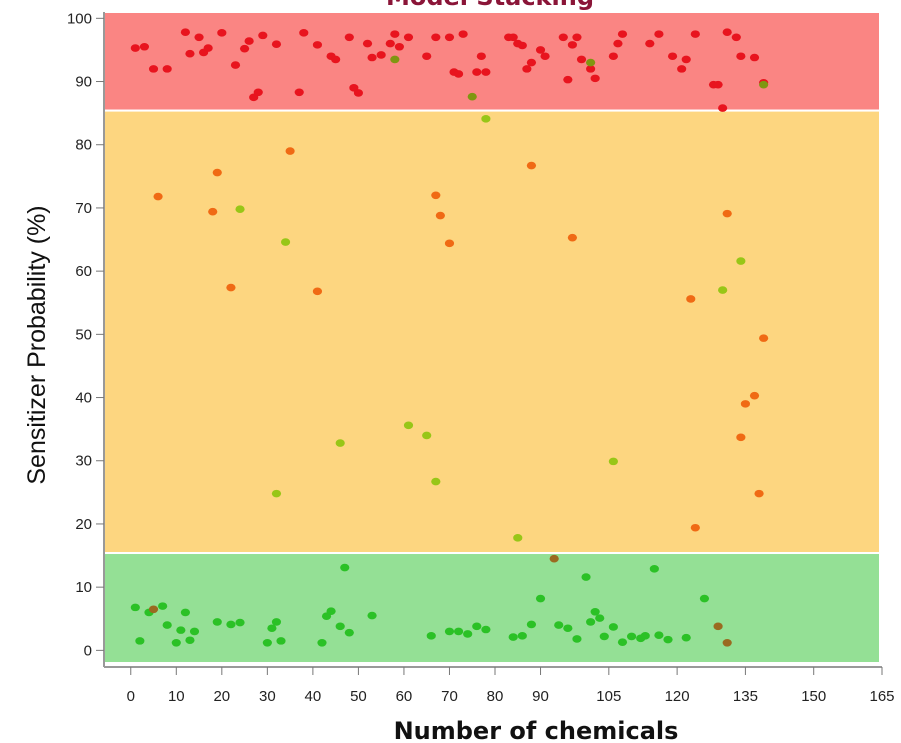  Describe the element at coordinates (131, 696) in the screenshot. I see `x-tick-label: 0` at that location.